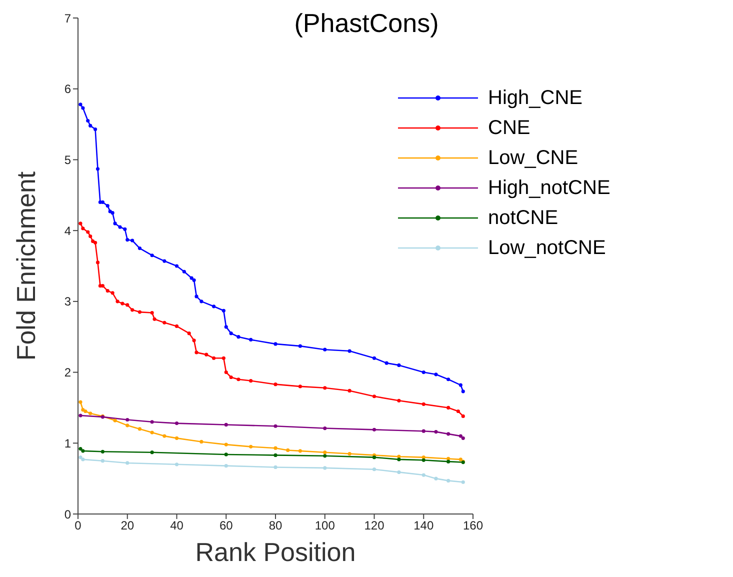 This screenshot has height=577, width=733. Describe the element at coordinates (533, 158) in the screenshot. I see `legend-label: Low_CNE` at that location.